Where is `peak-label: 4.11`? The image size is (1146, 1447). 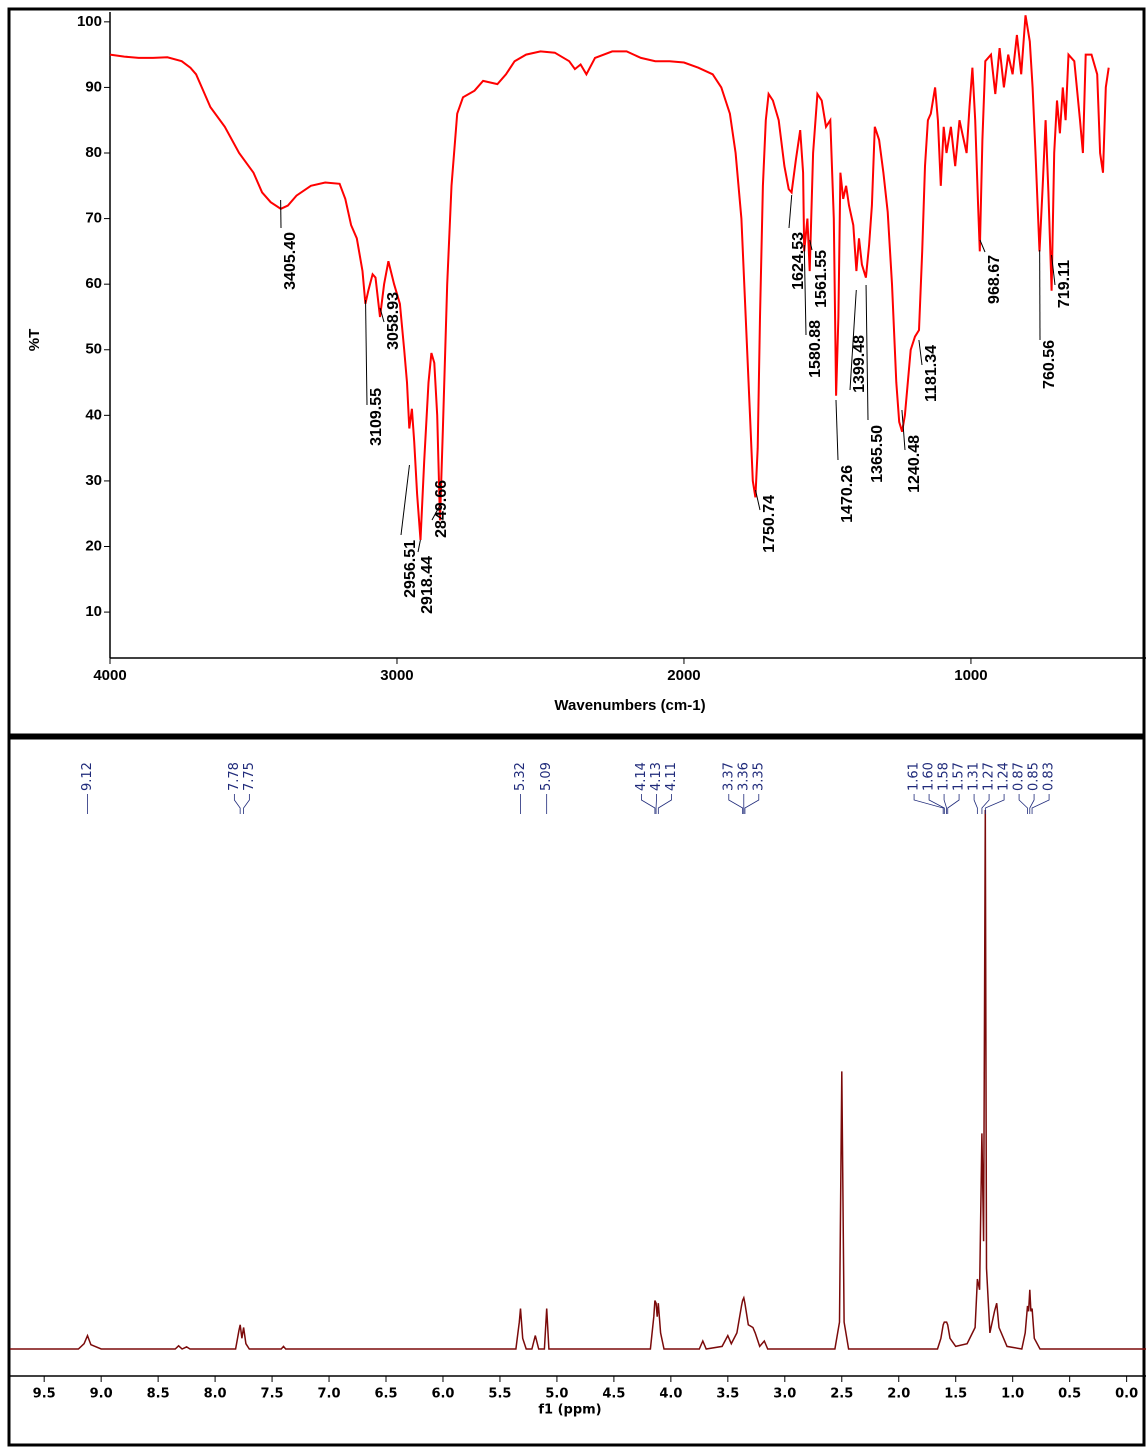
peak-label: 4.11 is located at coordinates (671, 776).